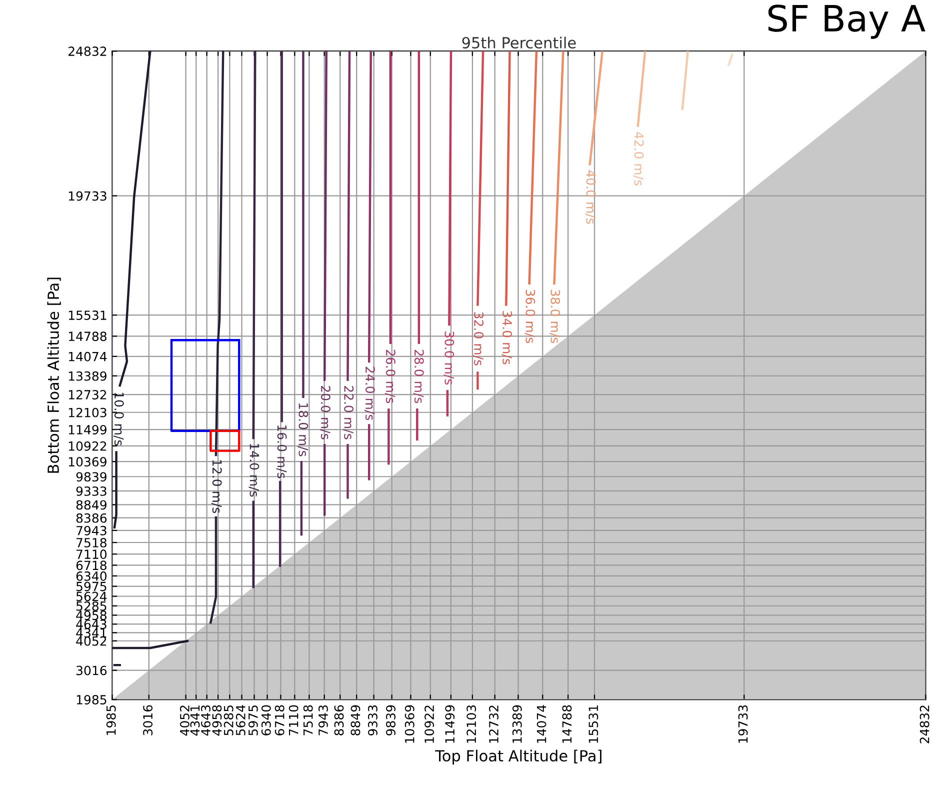 The width and height of the screenshot is (935, 786). I want to click on x-tick-label: 4052, so click(185, 721).